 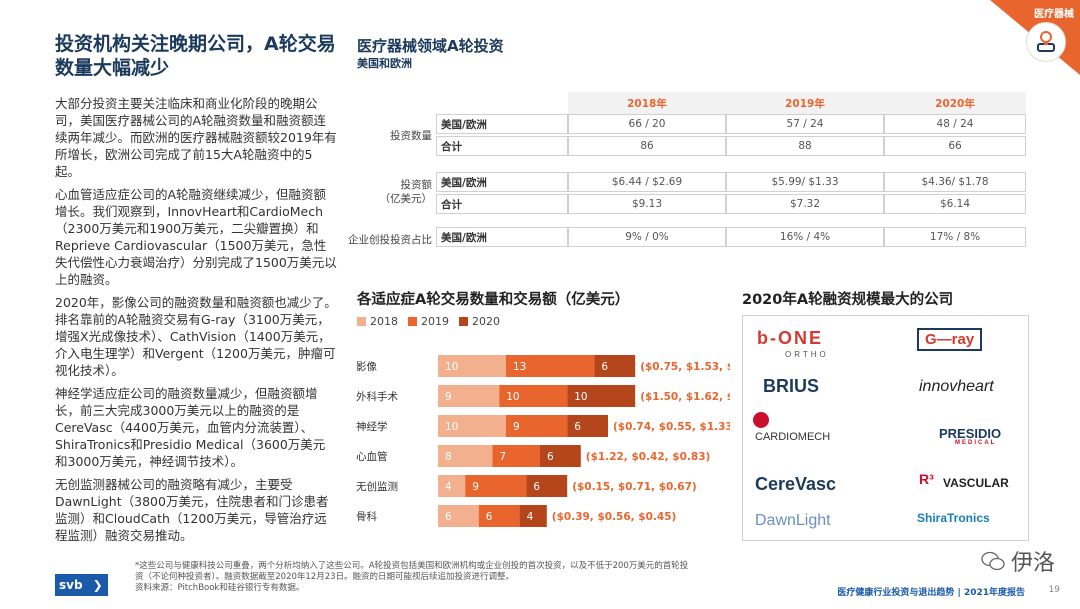 What do you see at coordinates (1054, 14) in the screenshot?
I see `section-tag: 医疗器械` at bounding box center [1054, 14].